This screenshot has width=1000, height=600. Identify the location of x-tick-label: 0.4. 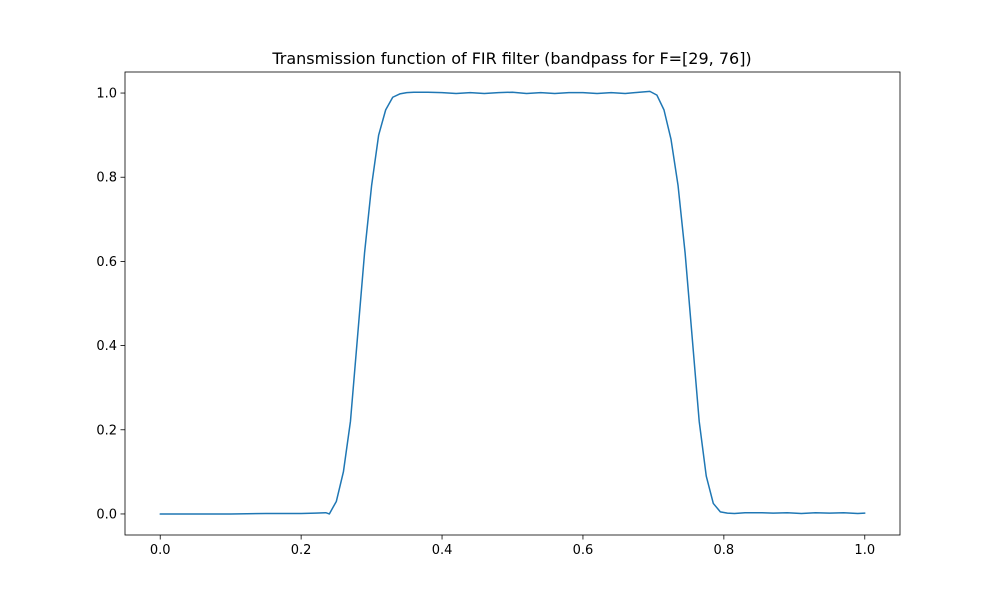
(442, 550).